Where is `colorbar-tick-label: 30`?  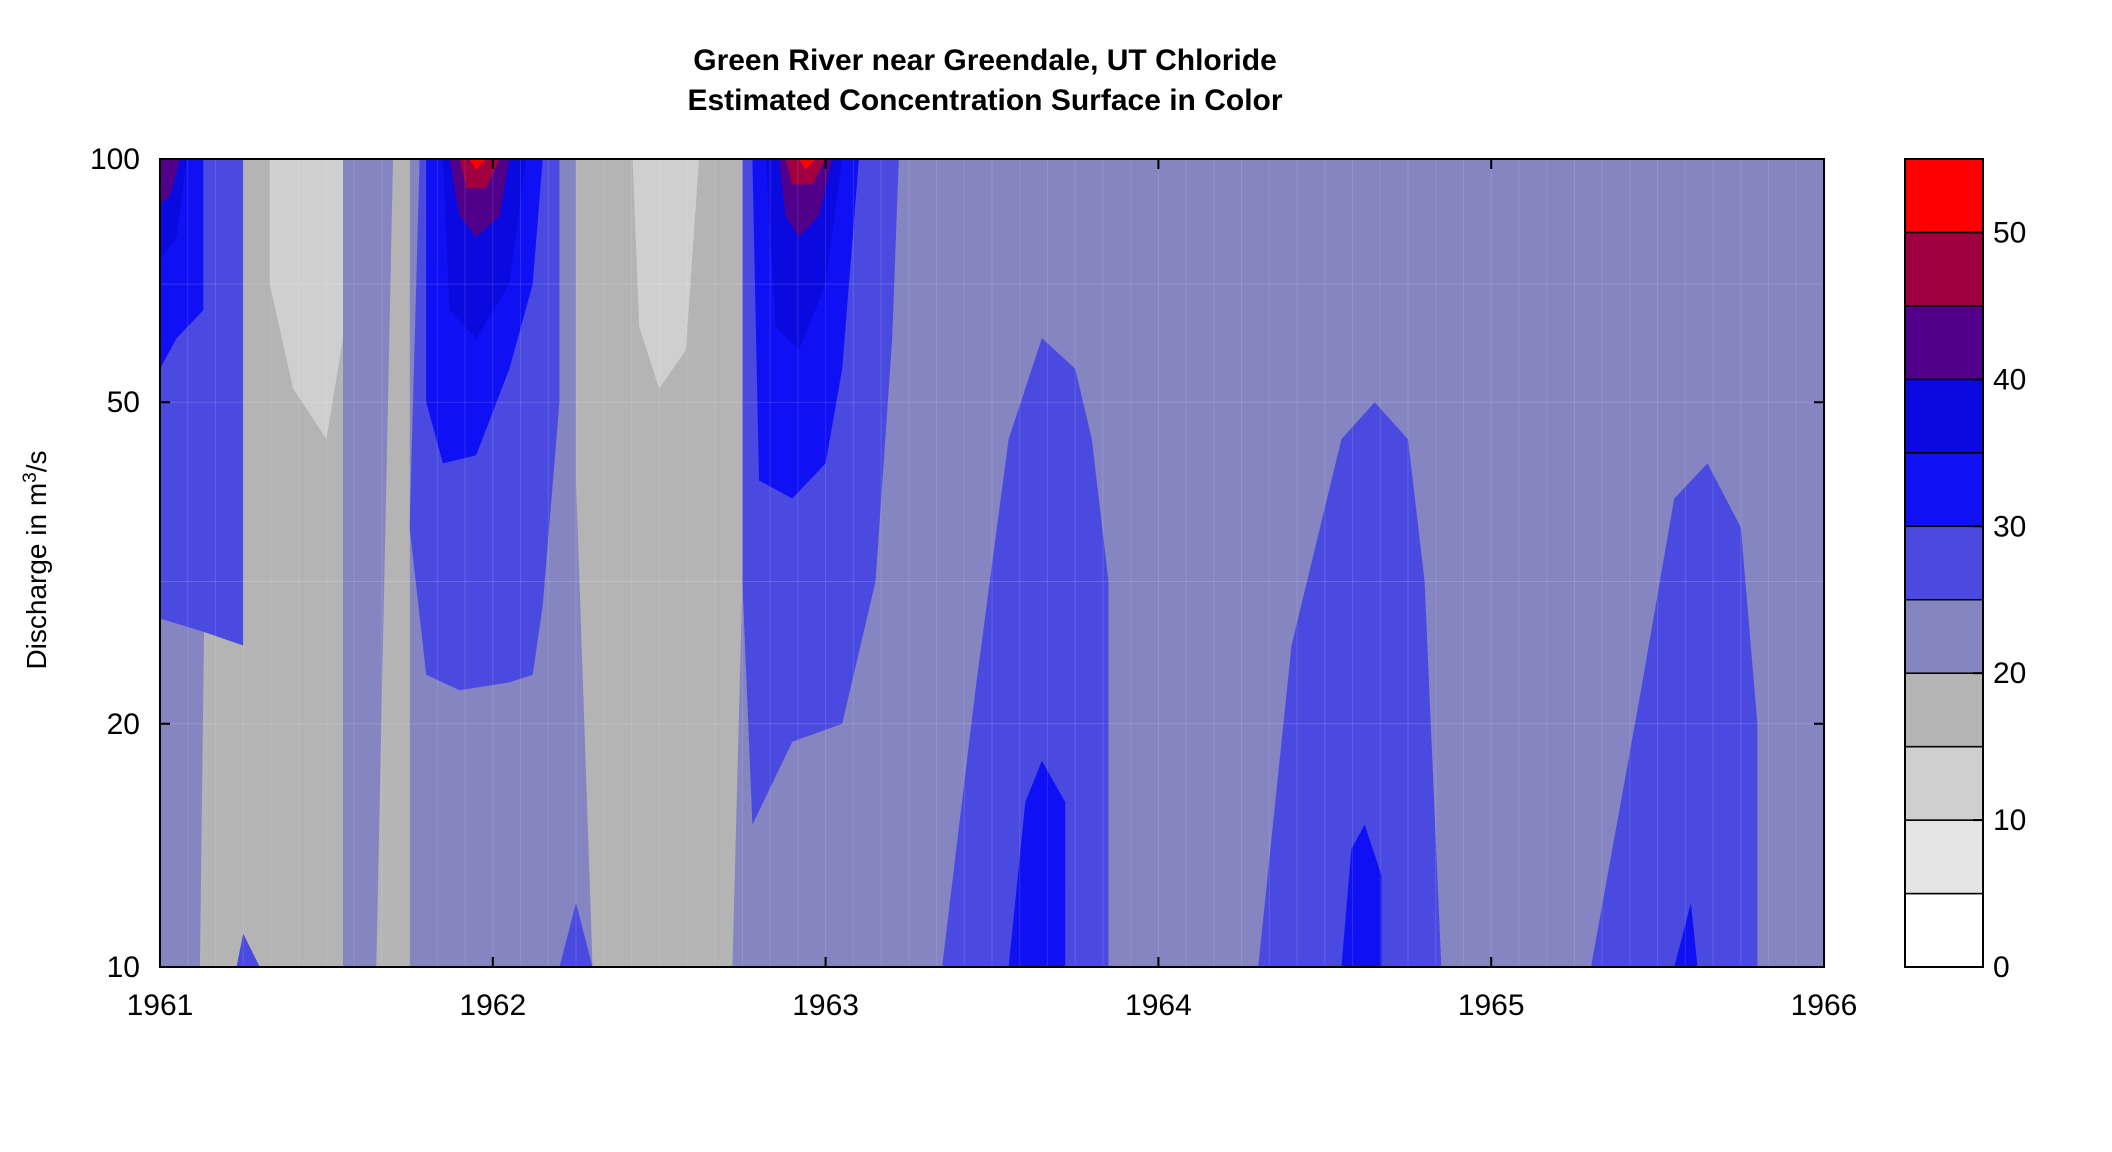 colorbar-tick-label: 30 is located at coordinates (2009, 526).